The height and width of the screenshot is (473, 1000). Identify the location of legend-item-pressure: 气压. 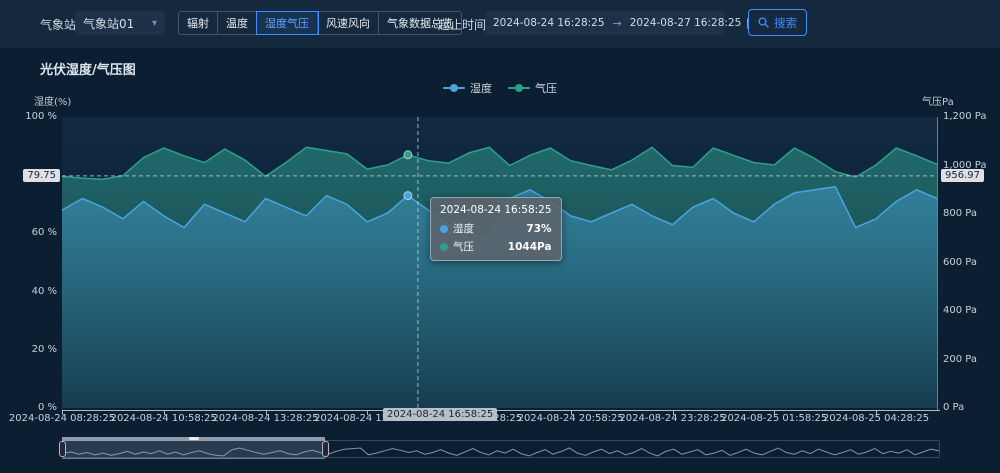
(532, 88).